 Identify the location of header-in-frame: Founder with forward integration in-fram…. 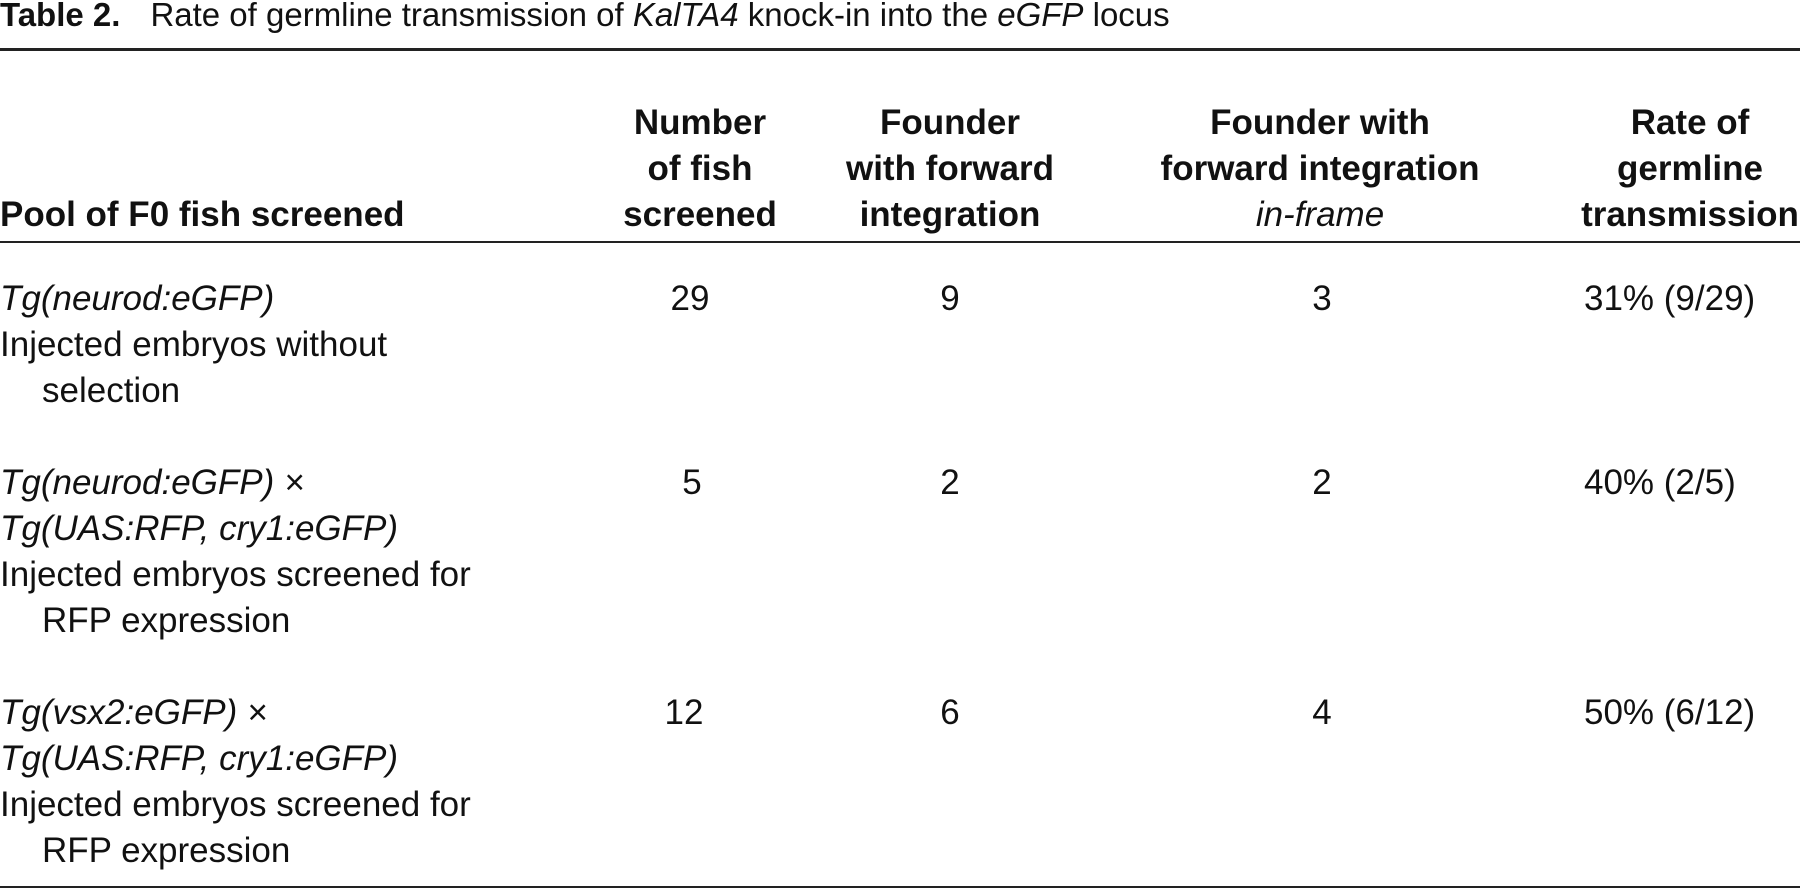
(1320, 168).